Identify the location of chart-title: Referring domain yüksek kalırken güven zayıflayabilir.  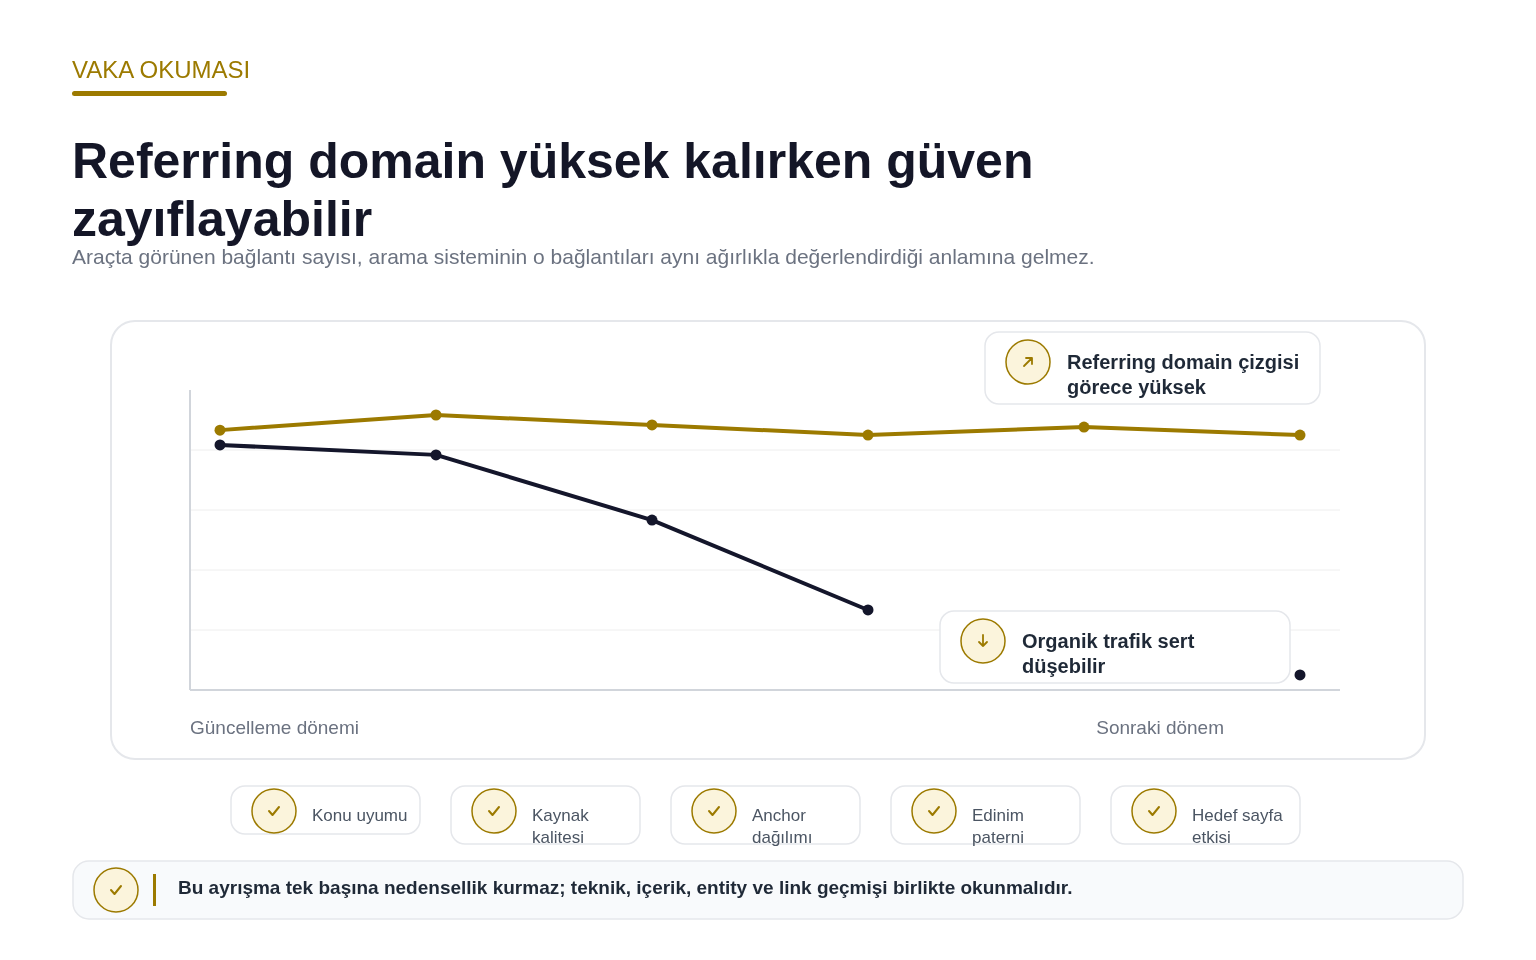
(553, 190).